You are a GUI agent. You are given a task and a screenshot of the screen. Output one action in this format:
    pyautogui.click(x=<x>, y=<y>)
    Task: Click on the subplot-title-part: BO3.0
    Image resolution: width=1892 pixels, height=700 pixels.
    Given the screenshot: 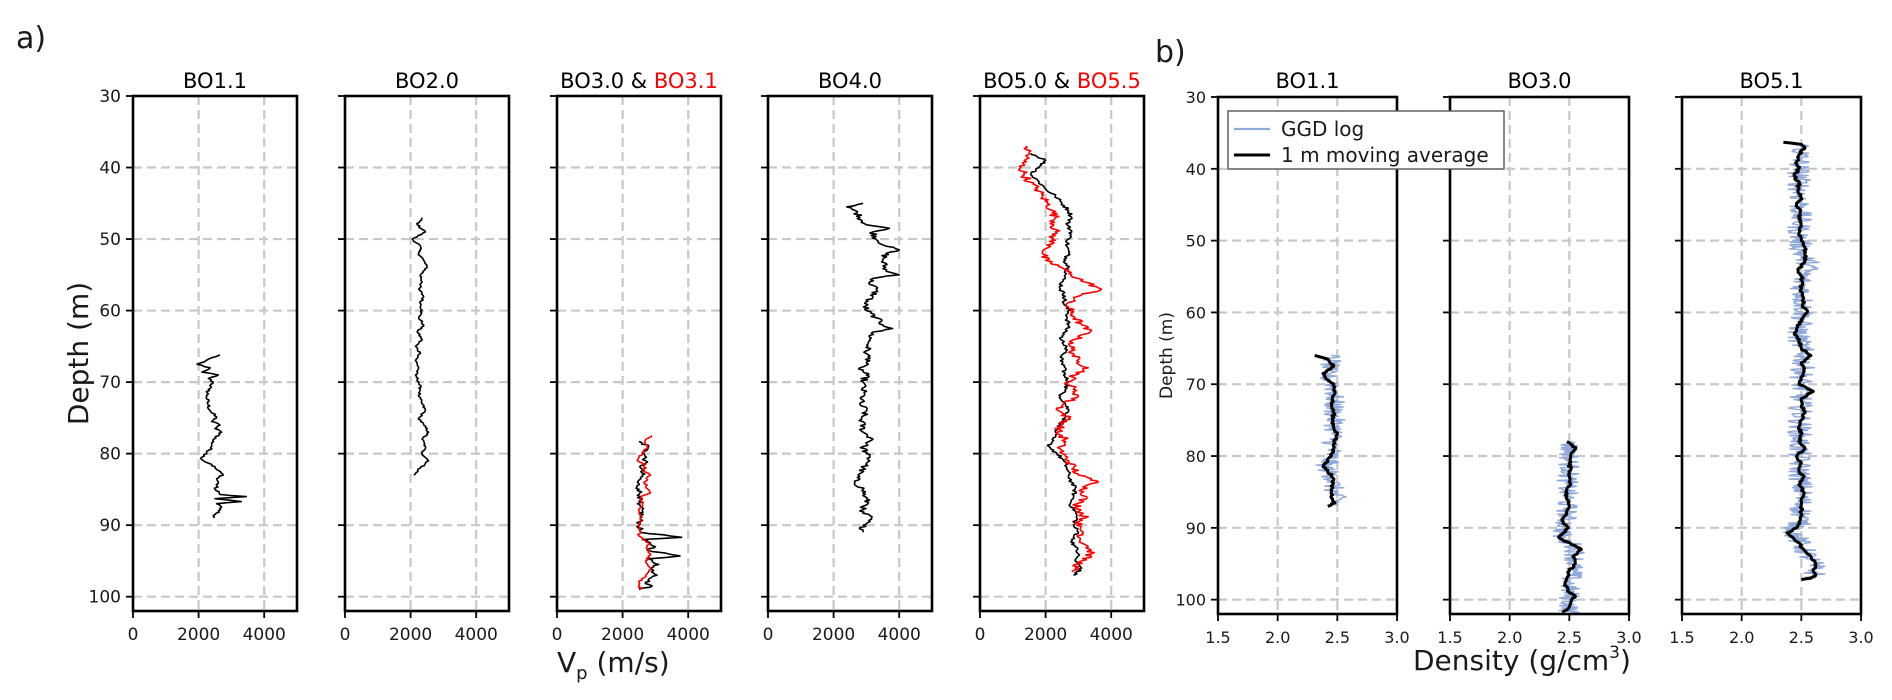 What is the action you would take?
    pyautogui.click(x=1540, y=81)
    